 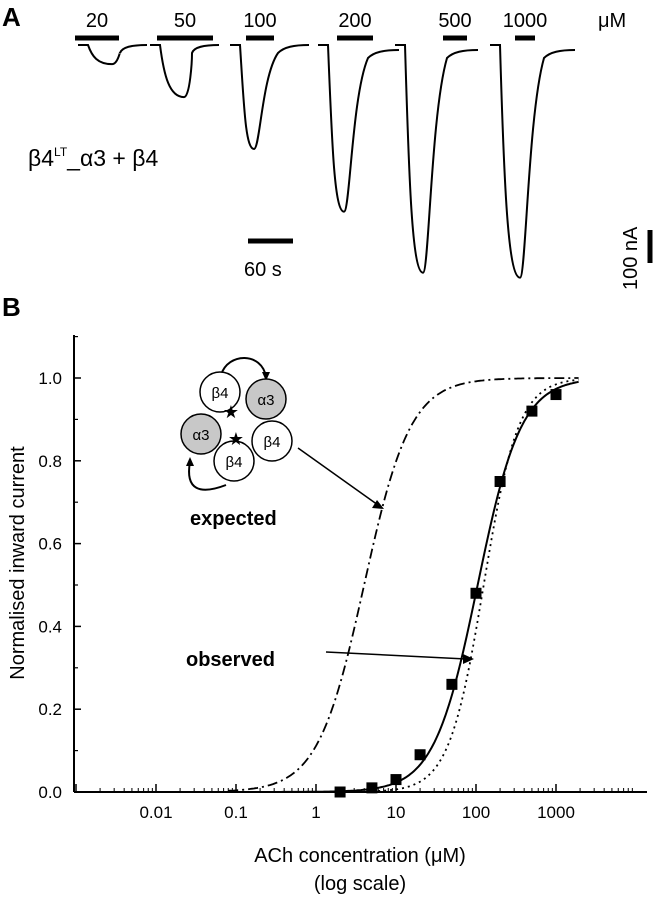 I want to click on y-axis-label: Normalised inward current, so click(x=18, y=563).